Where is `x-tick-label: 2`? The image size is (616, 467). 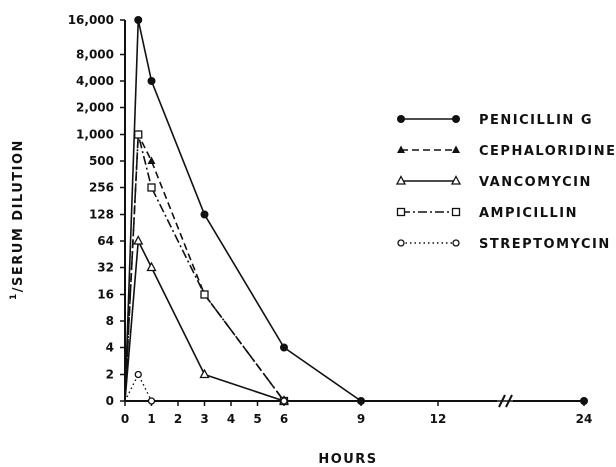
x-tick-label: 2 is located at coordinates (178, 419).